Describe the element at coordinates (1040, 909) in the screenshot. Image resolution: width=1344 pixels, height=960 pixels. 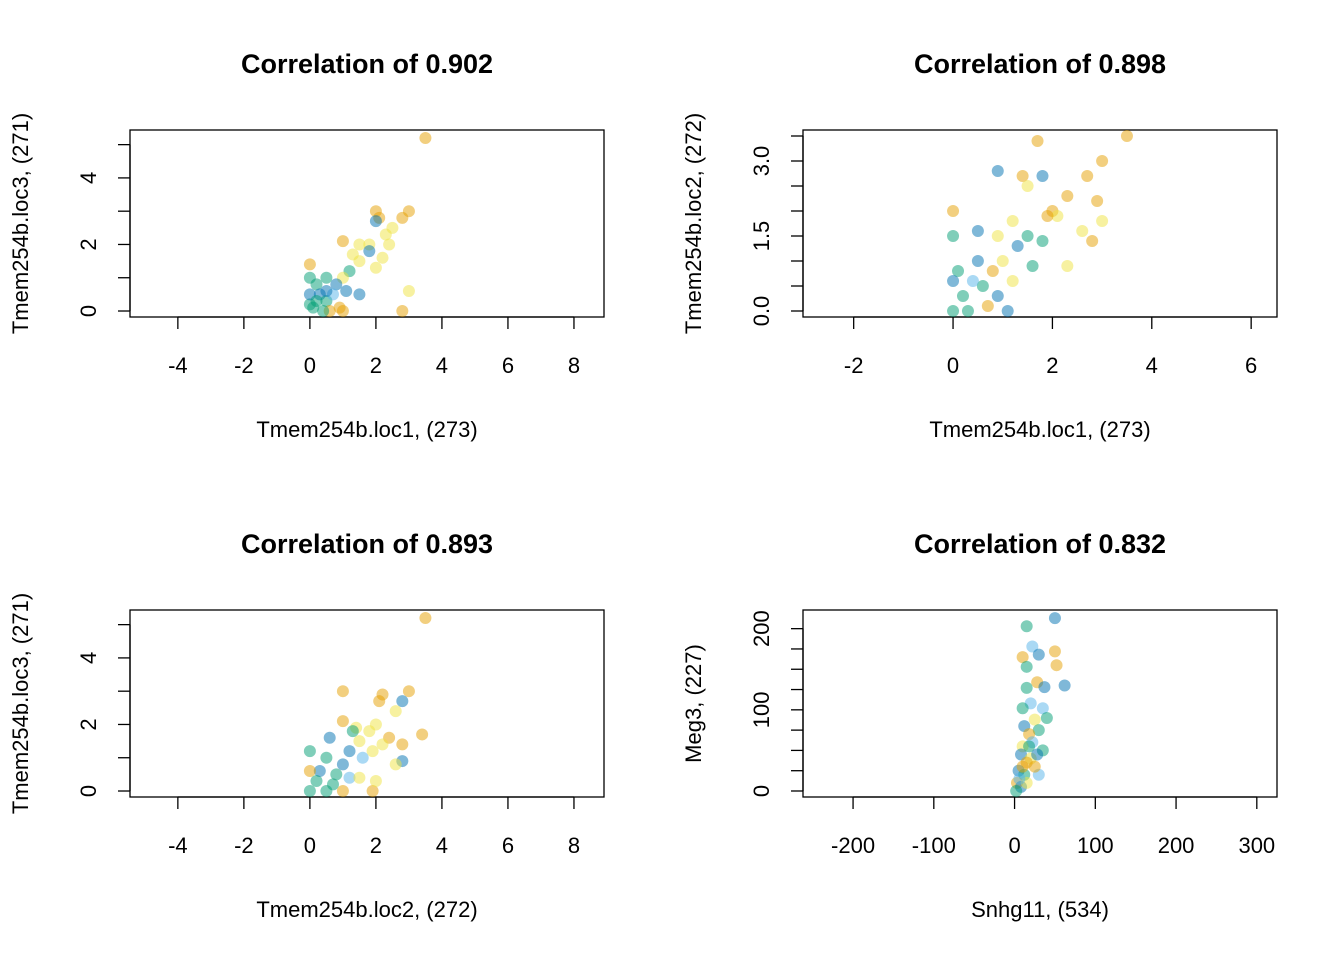
I see `x-axis-label: Snhg11, (534)` at that location.